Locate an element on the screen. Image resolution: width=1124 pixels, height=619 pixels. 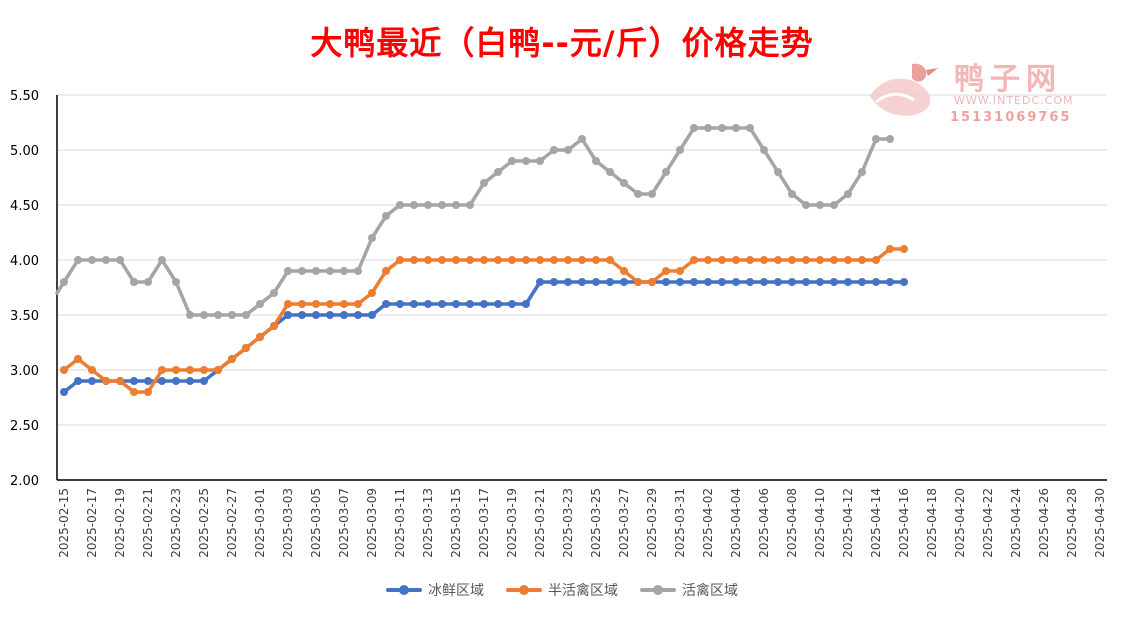
x-tick-label: 2025-04-22 is located at coordinates (988, 523).